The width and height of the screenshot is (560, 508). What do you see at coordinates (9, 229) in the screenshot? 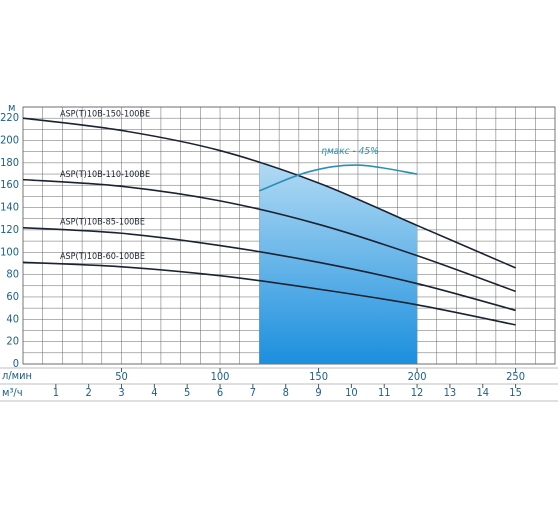
I see `y-tick-label: 120` at bounding box center [9, 229].